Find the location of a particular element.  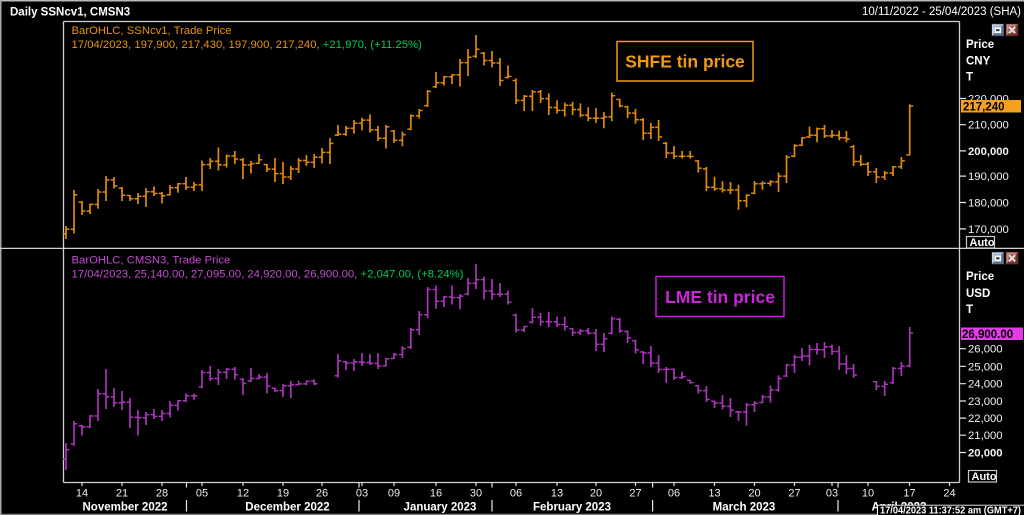

svg-text: 217,240 is located at coordinates (984, 108).